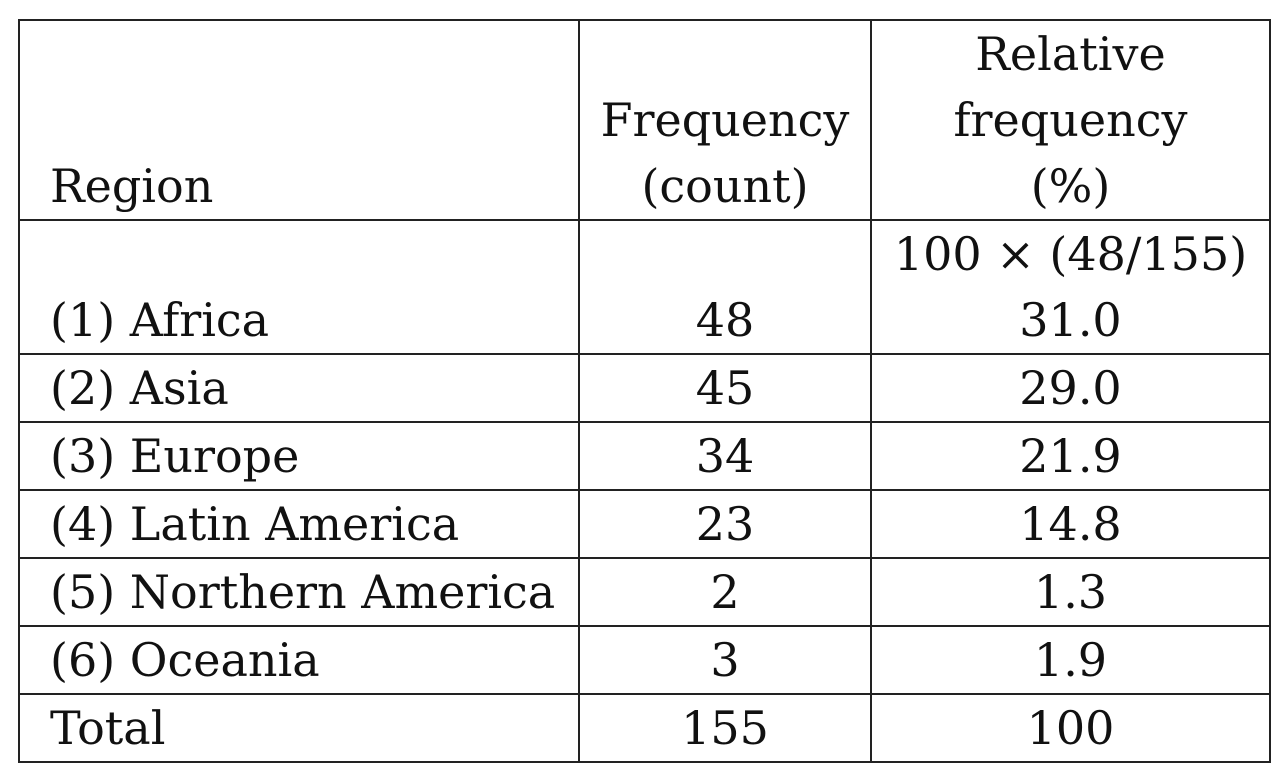 This screenshot has height=776, width=1286. What do you see at coordinates (725, 388) in the screenshot?
I see `count-cell: 45` at bounding box center [725, 388].